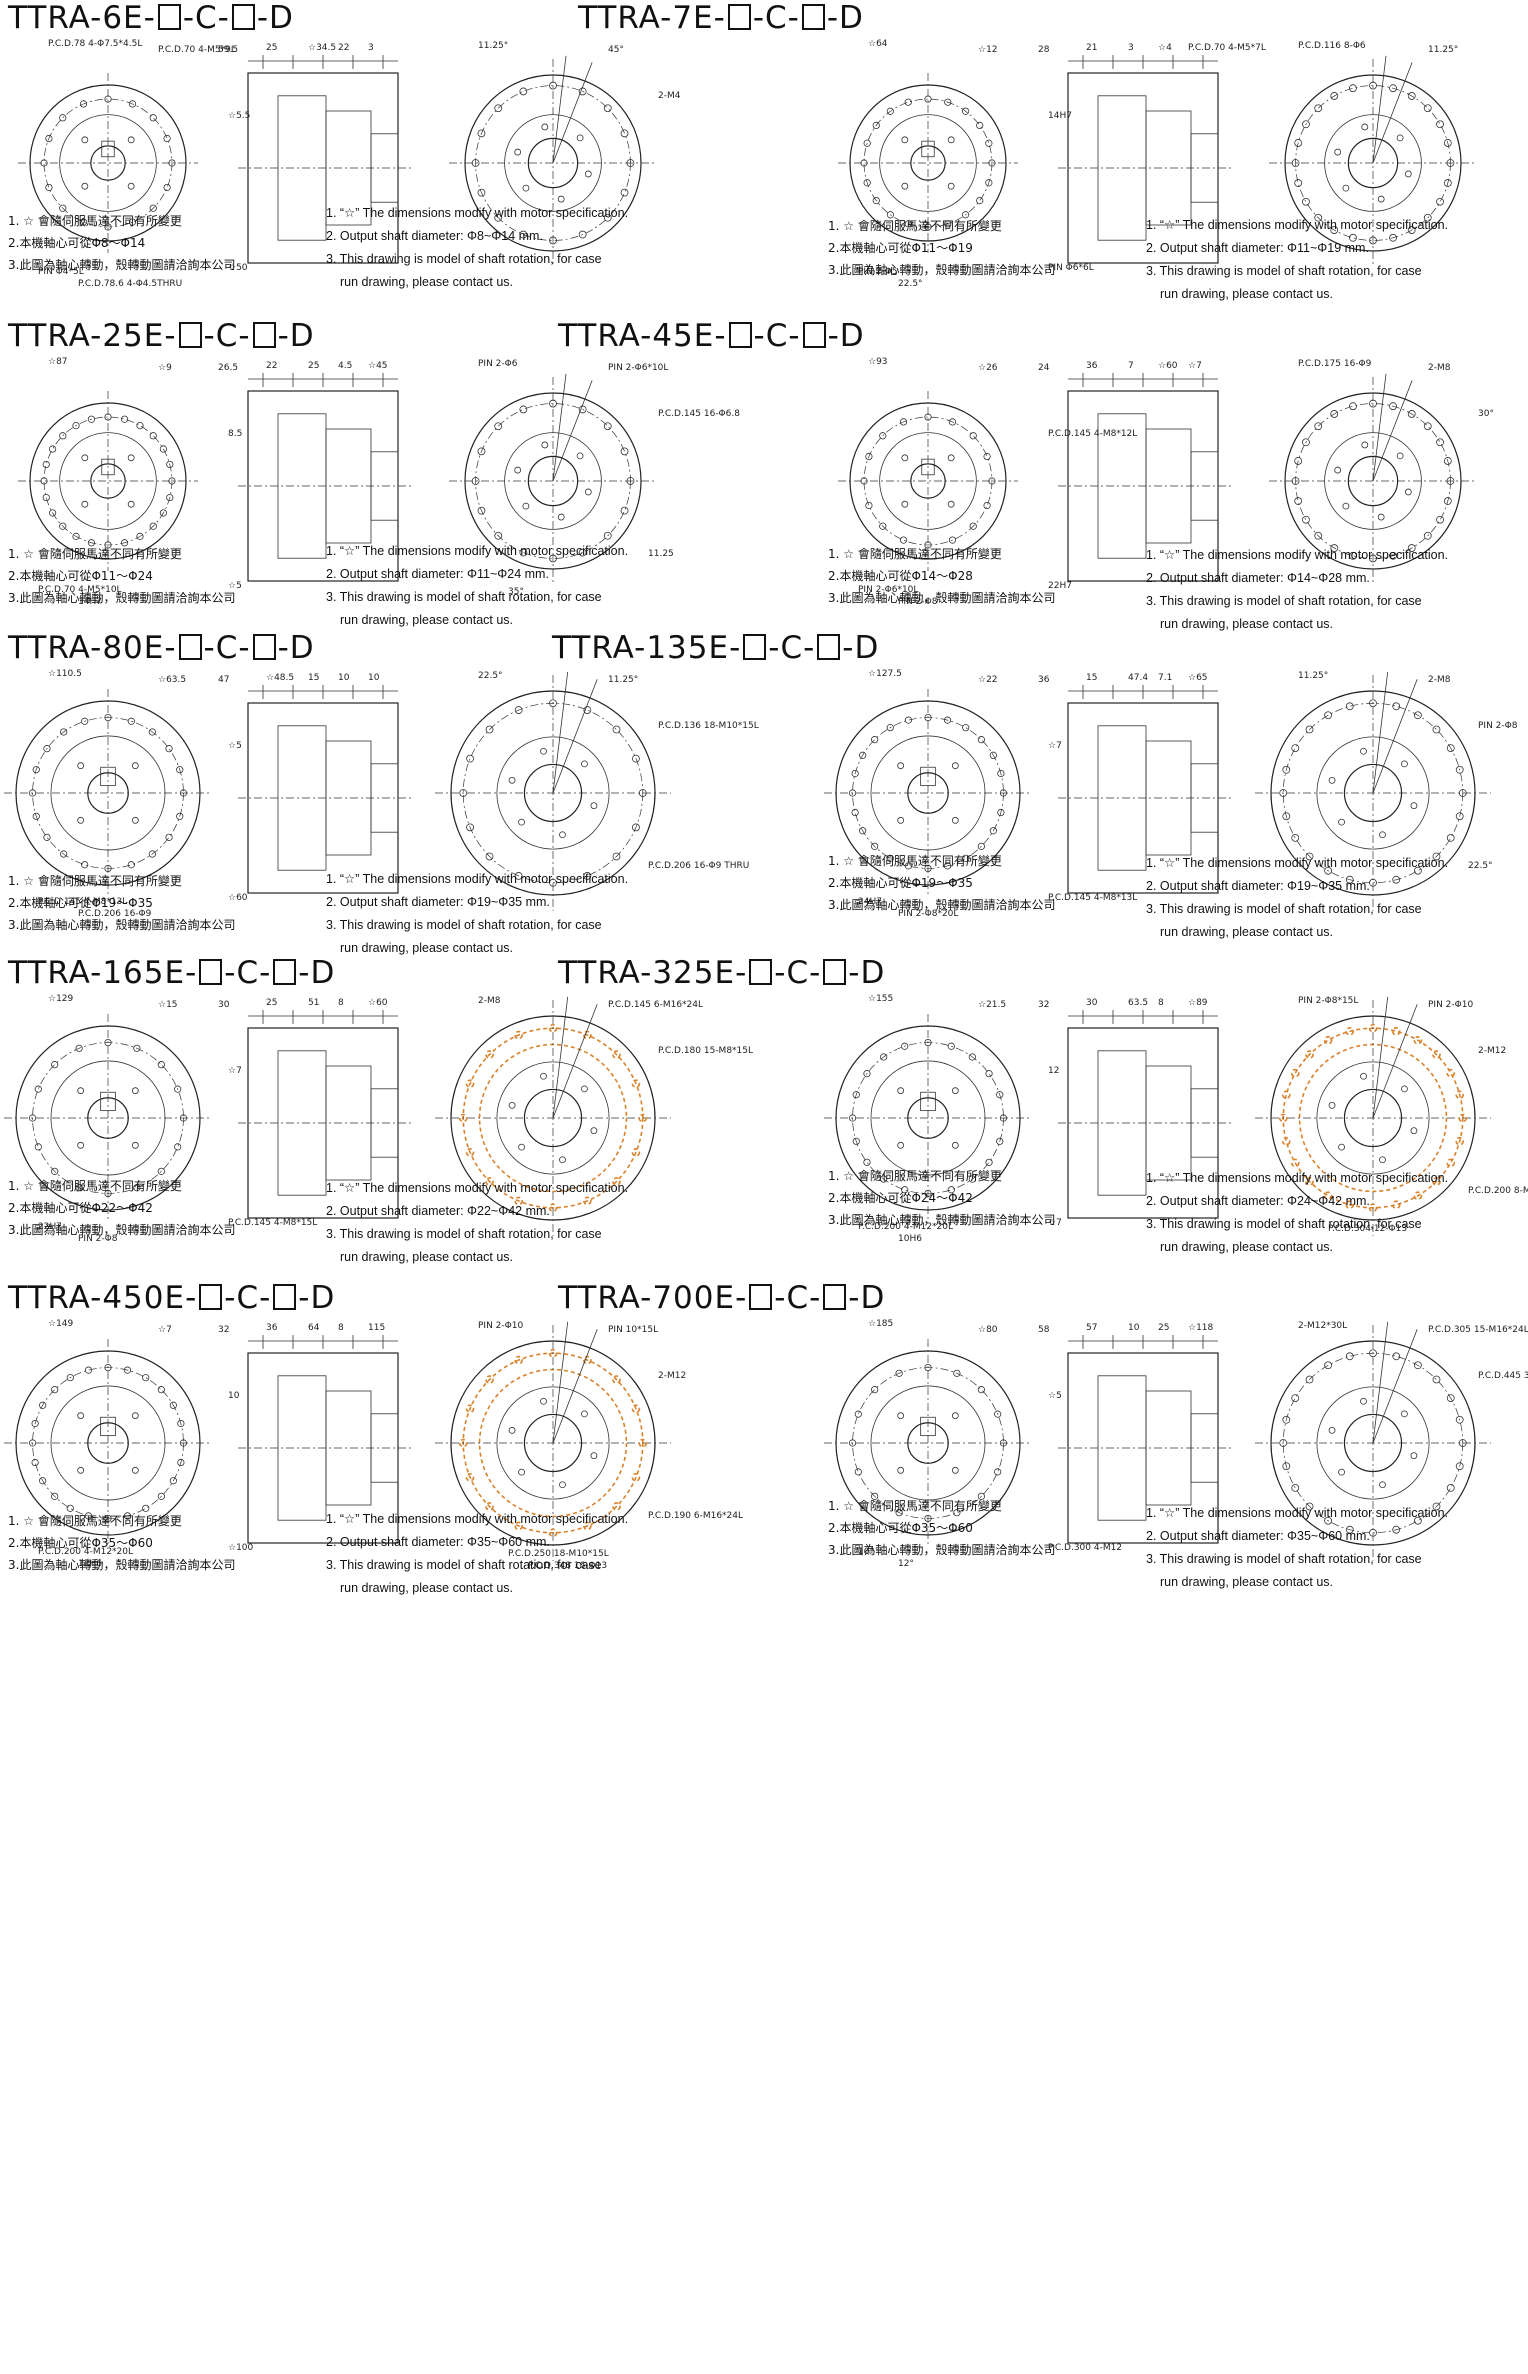  I want to click on dimension-label: 11.25°, so click(493, 46).